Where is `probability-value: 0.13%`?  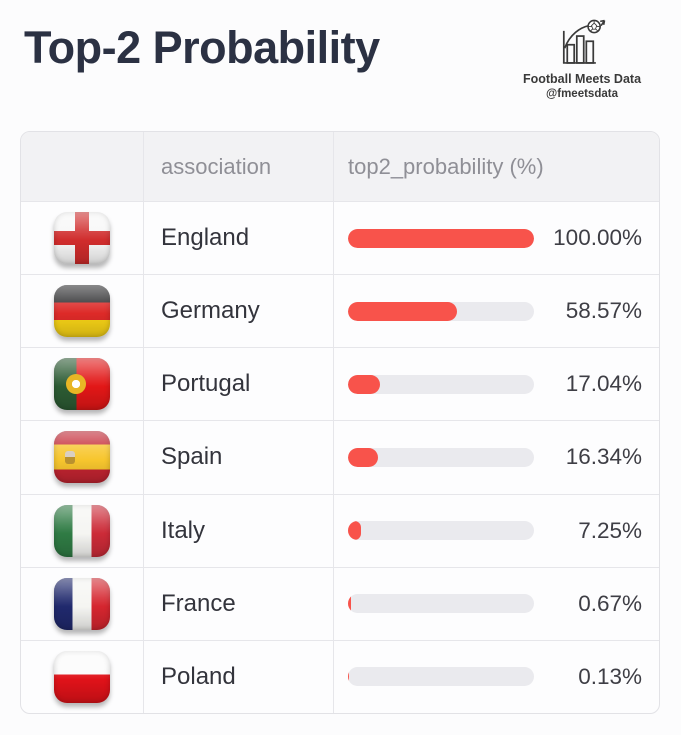
probability-value: 0.13% is located at coordinates (610, 676).